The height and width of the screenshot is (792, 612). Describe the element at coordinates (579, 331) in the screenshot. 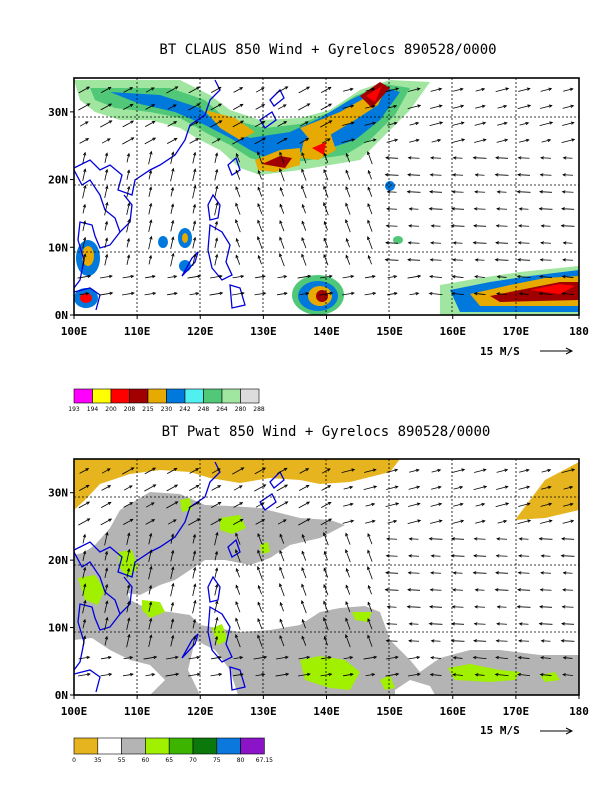

I see `x-tick-label: 180` at that location.